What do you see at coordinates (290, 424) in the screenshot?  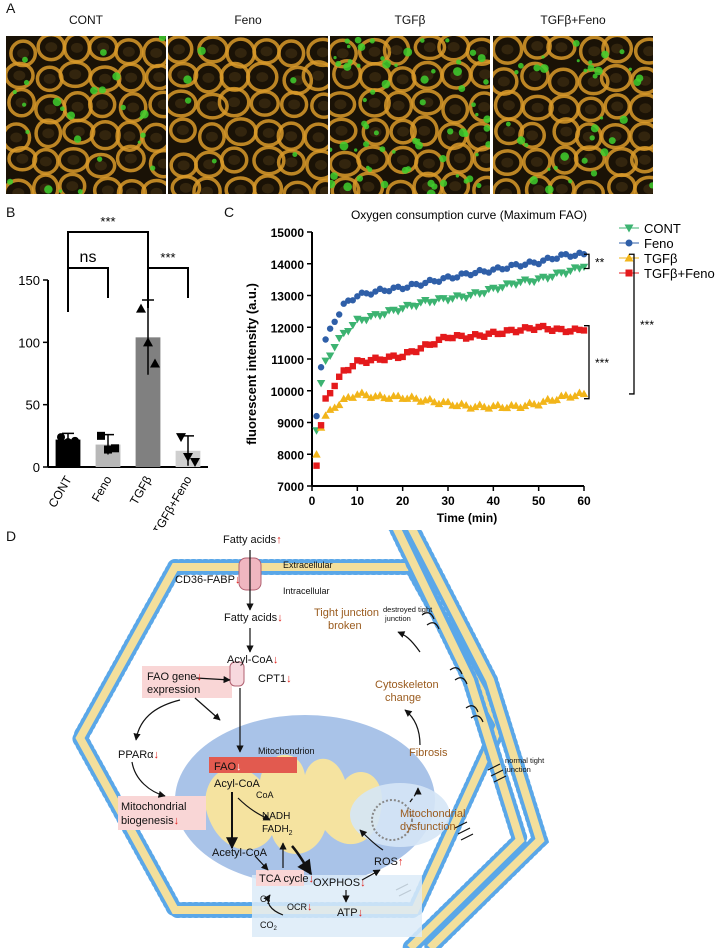 I see `y-tick-label: 9000` at bounding box center [290, 424].